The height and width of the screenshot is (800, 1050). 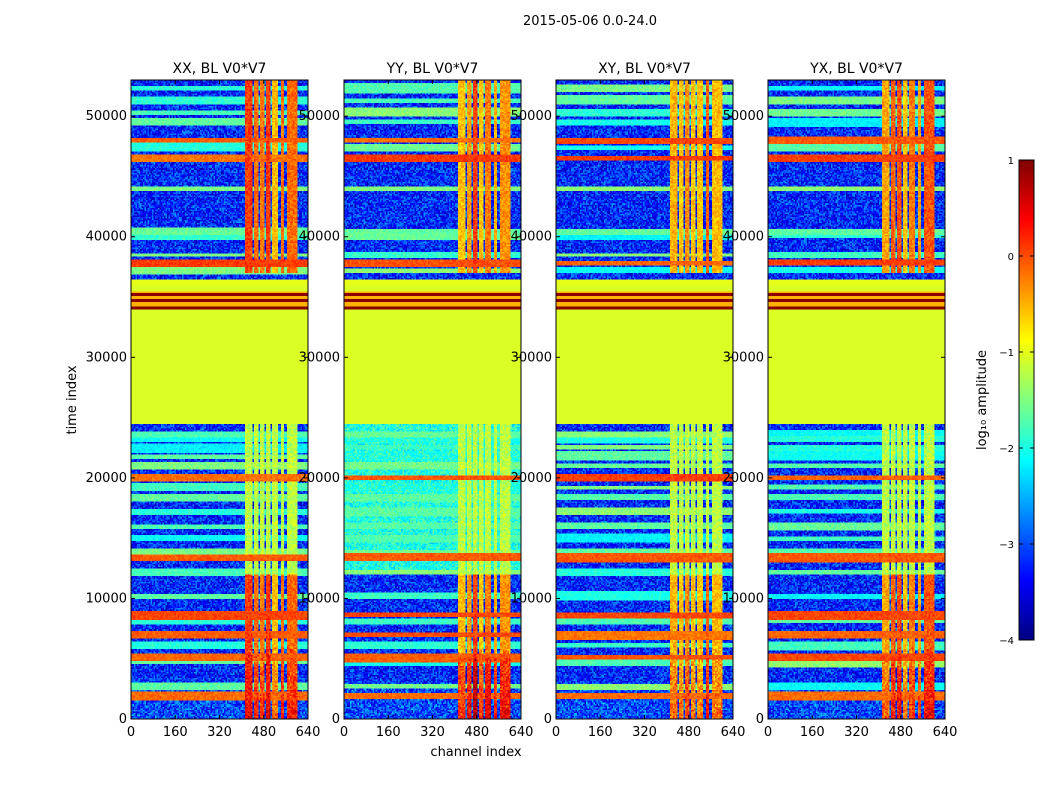 I want to click on colorbar-frame, so click(x=1026, y=400).